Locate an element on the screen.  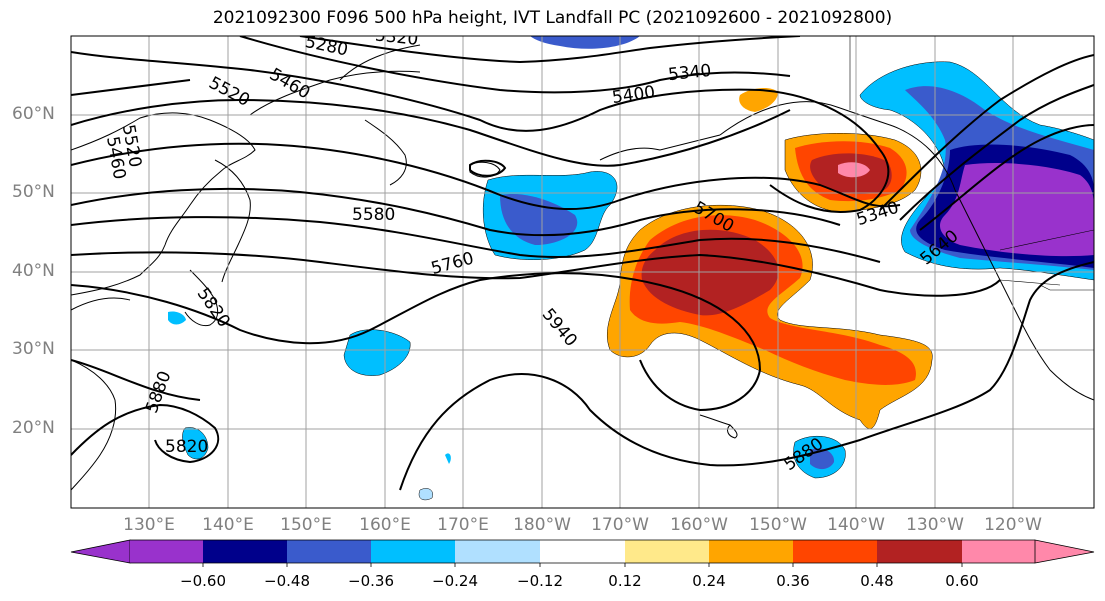
latitude-label: 20°N is located at coordinates (33, 428).